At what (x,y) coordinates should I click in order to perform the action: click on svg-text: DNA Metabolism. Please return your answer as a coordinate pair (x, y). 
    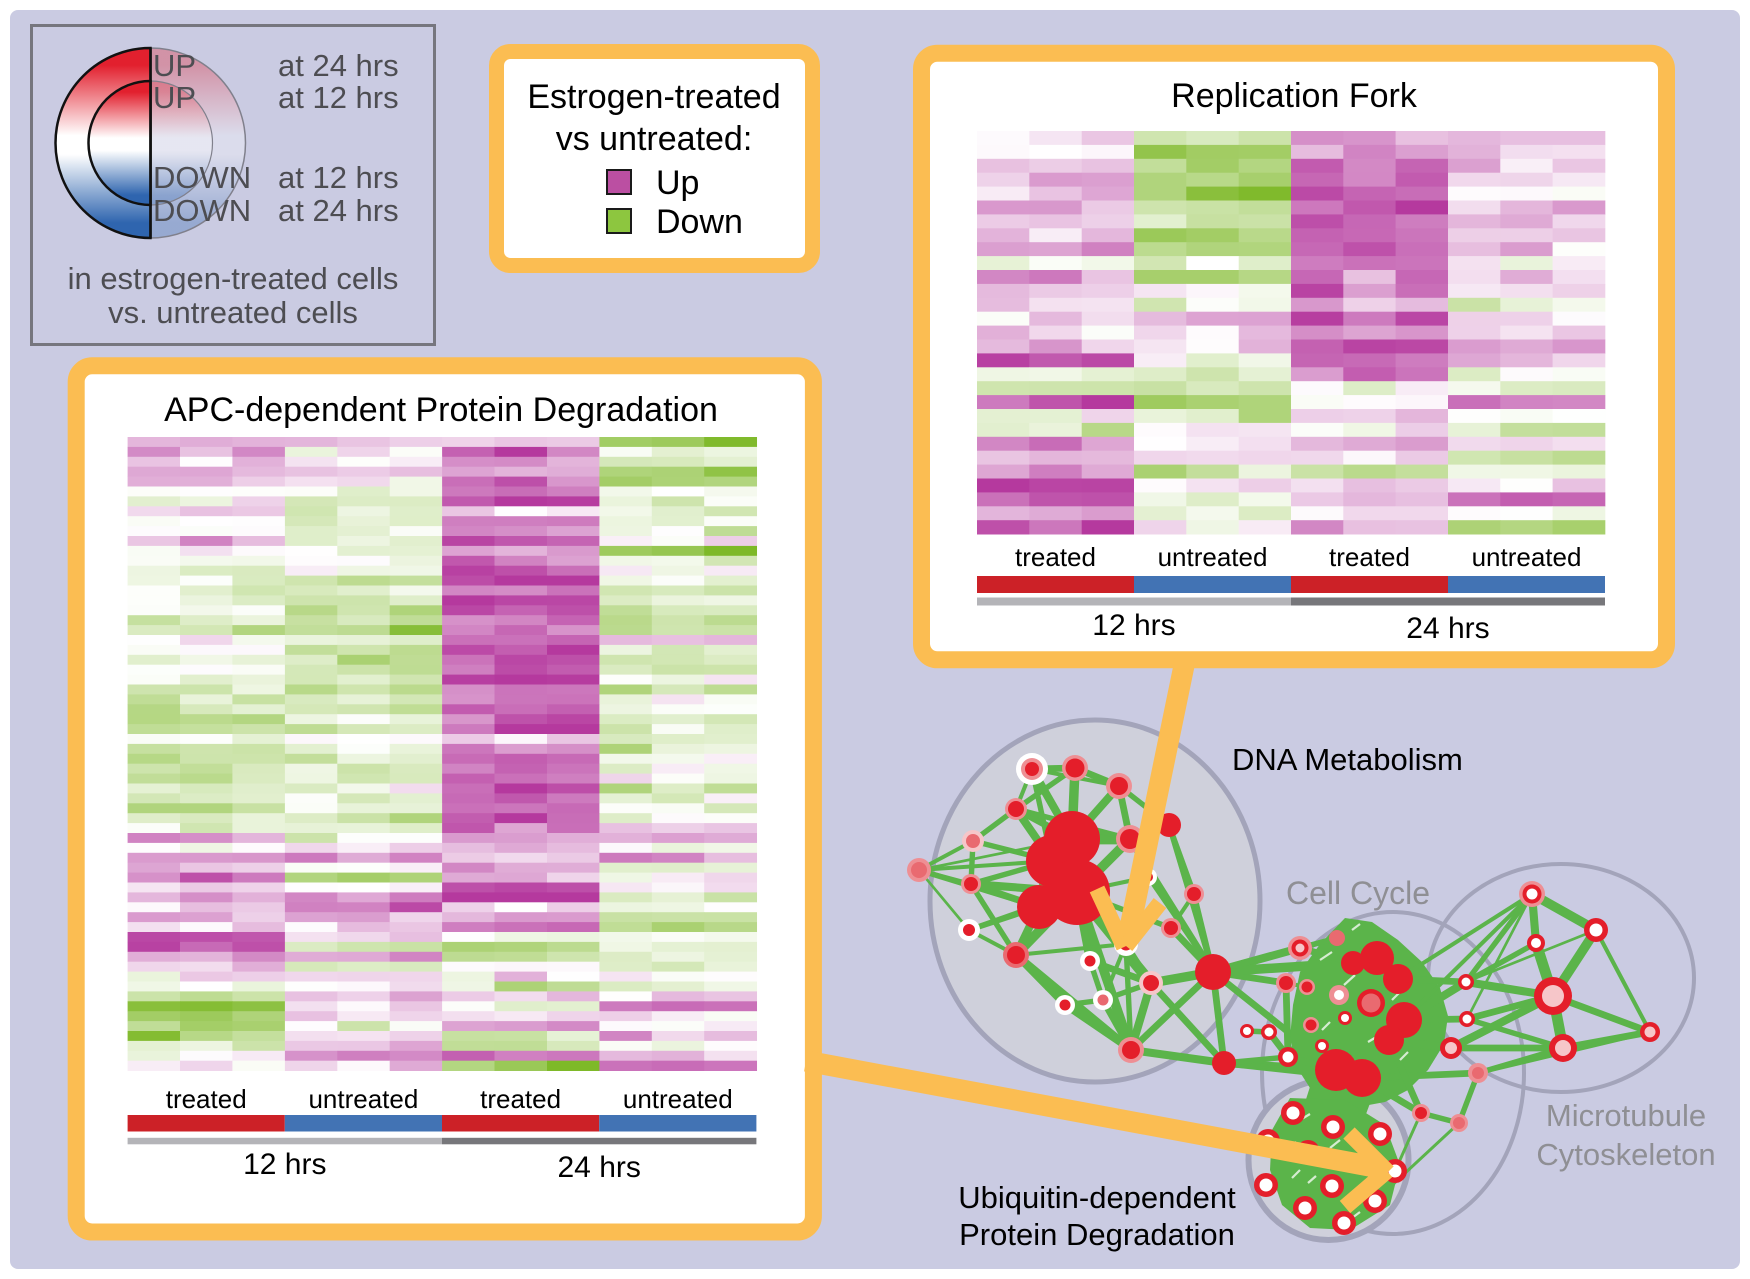
    Looking at the image, I should click on (1347, 759).